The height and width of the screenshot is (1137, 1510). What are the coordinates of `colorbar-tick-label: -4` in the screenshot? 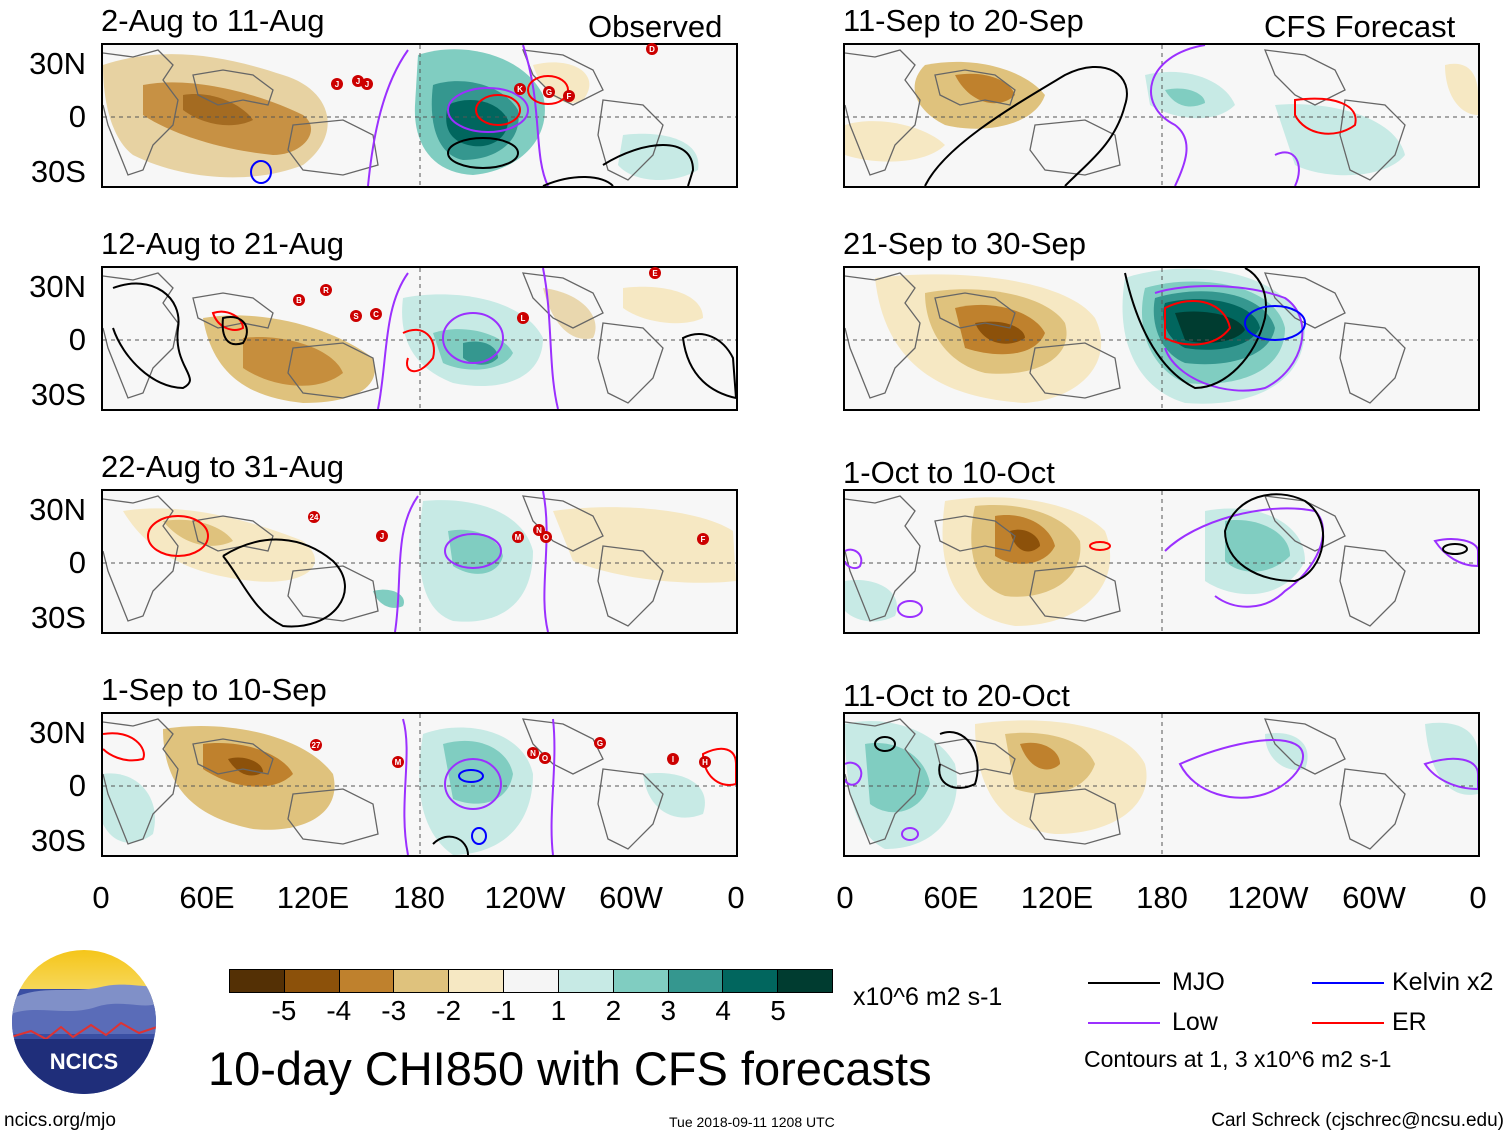 It's located at (339, 1010).